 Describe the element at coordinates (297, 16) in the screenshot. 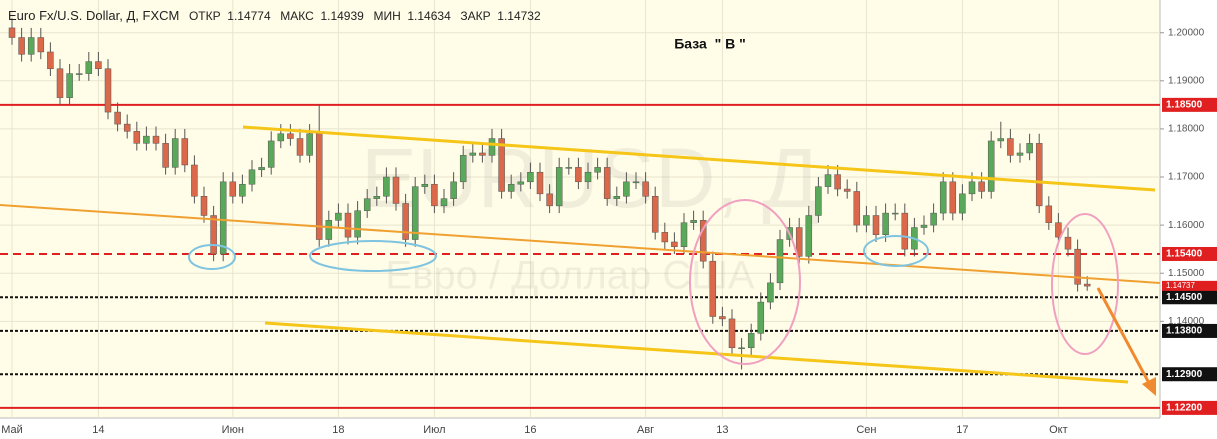

I see `ohlc-label: МАКС` at that location.